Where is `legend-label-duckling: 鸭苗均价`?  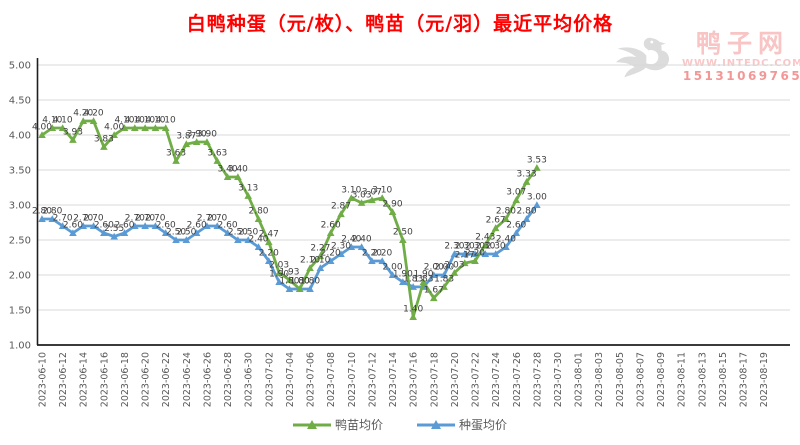 legend-label-duckling: 鸭苗均价 is located at coordinates (358, 425).